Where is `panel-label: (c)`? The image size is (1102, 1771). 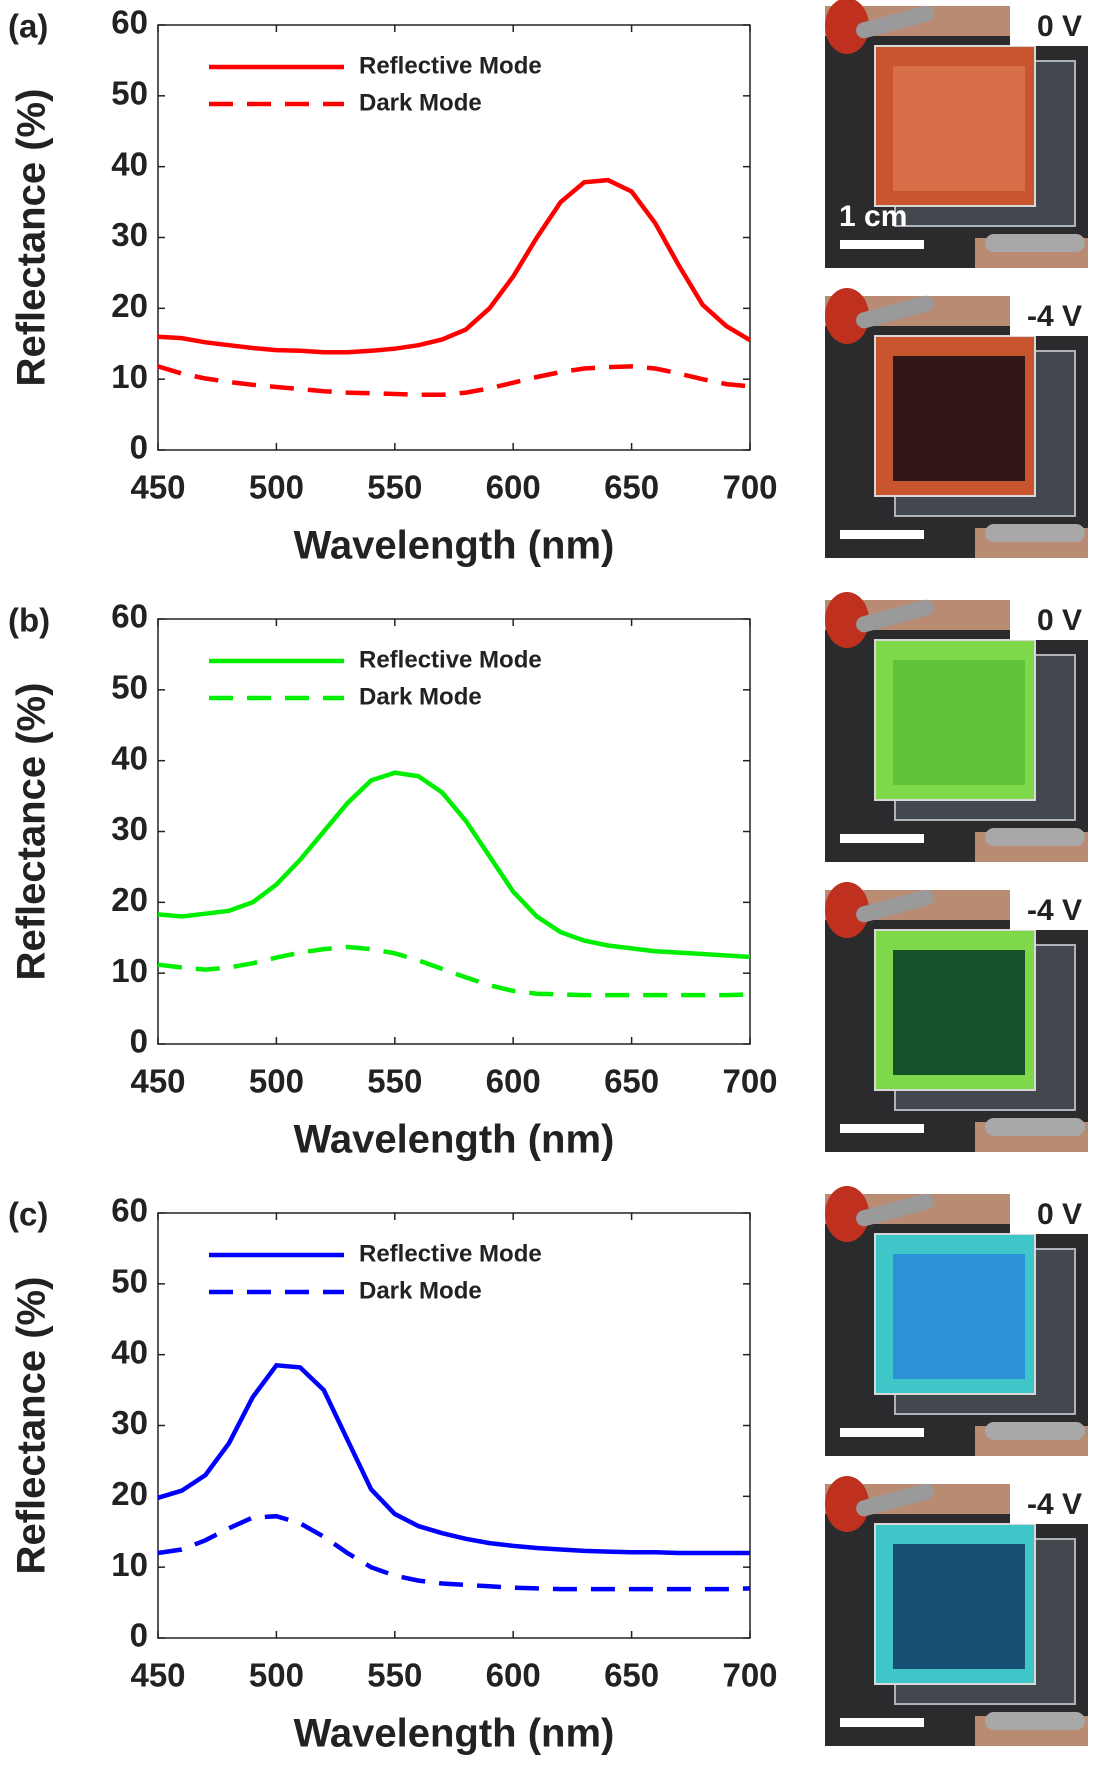 panel-label: (c) is located at coordinates (28, 1214).